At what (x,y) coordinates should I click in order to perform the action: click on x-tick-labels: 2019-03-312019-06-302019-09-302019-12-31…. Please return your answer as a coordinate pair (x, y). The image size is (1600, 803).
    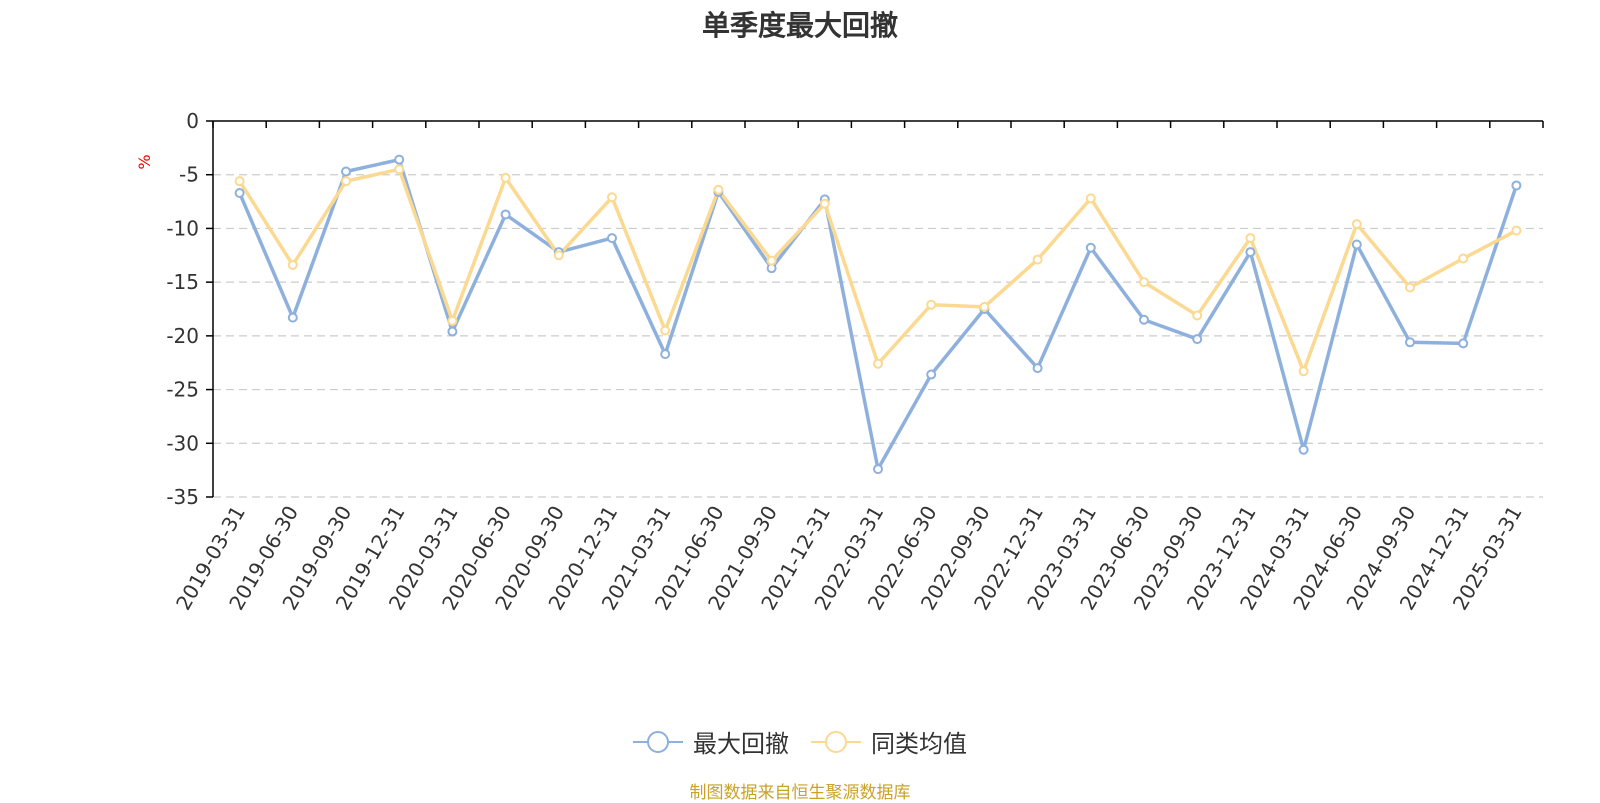
    Looking at the image, I should click on (849, 557).